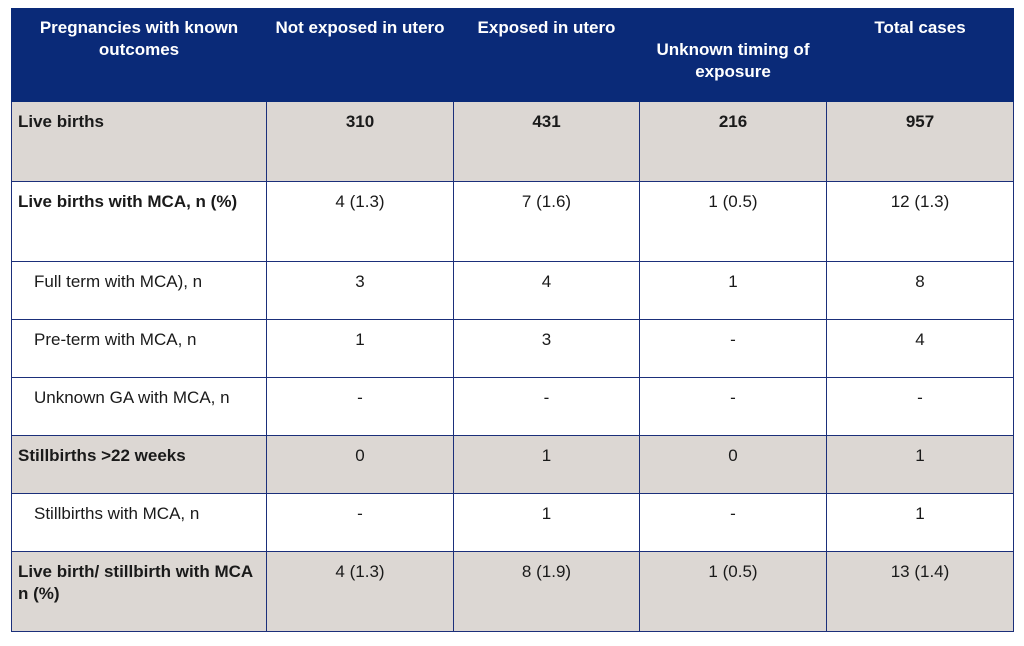  I want to click on cell-not-exposed: 3, so click(360, 290).